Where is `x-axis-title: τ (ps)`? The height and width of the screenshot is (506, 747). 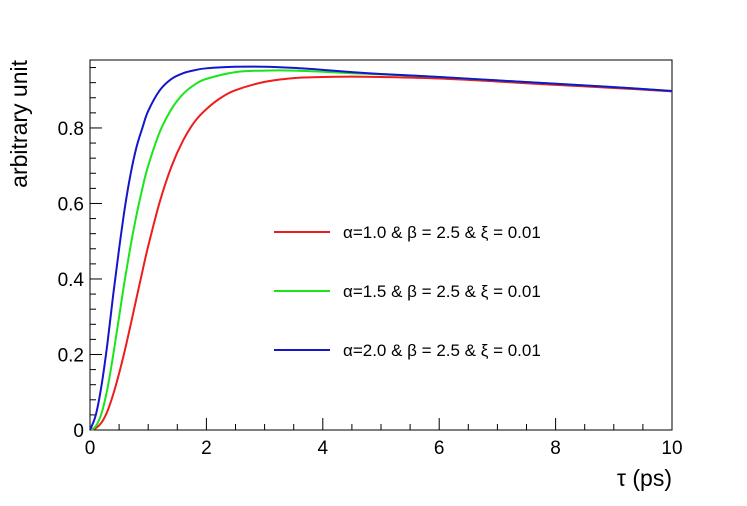
x-axis-title: τ (ps) is located at coordinates (644, 478).